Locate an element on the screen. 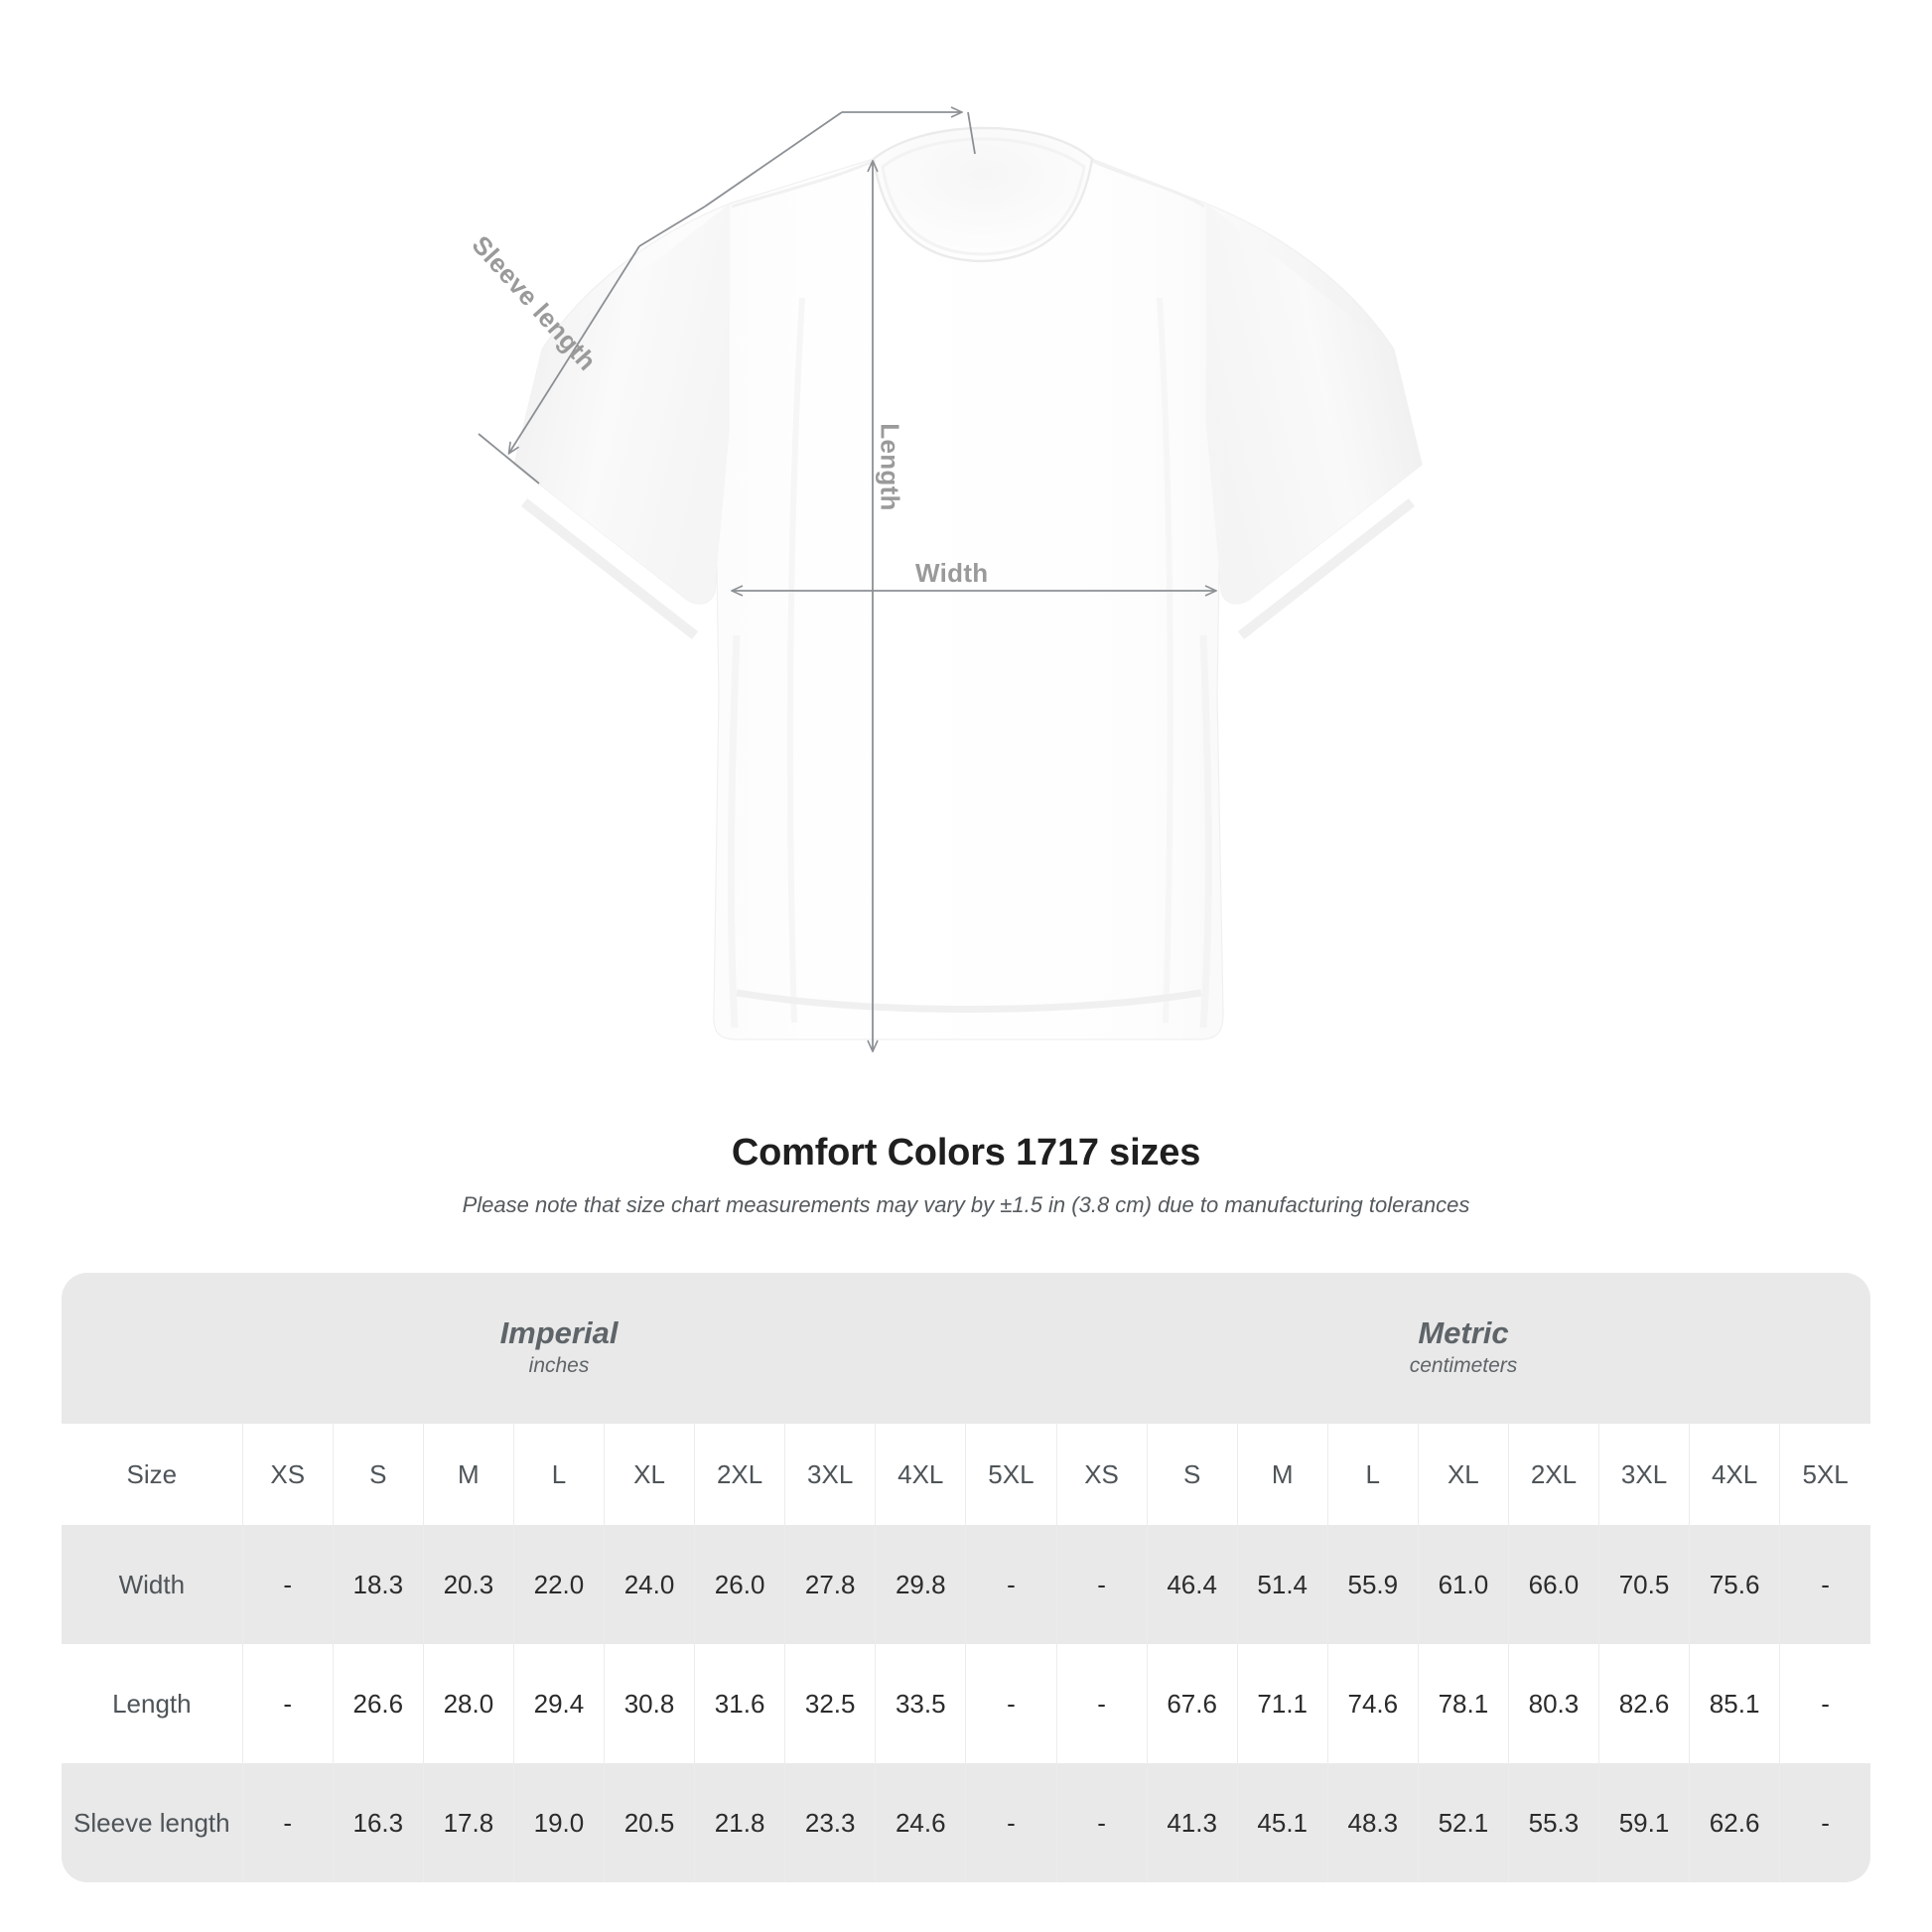 This screenshot has width=1932, height=1932. cell-length-imperial-5xl: - is located at coordinates (1011, 1703).